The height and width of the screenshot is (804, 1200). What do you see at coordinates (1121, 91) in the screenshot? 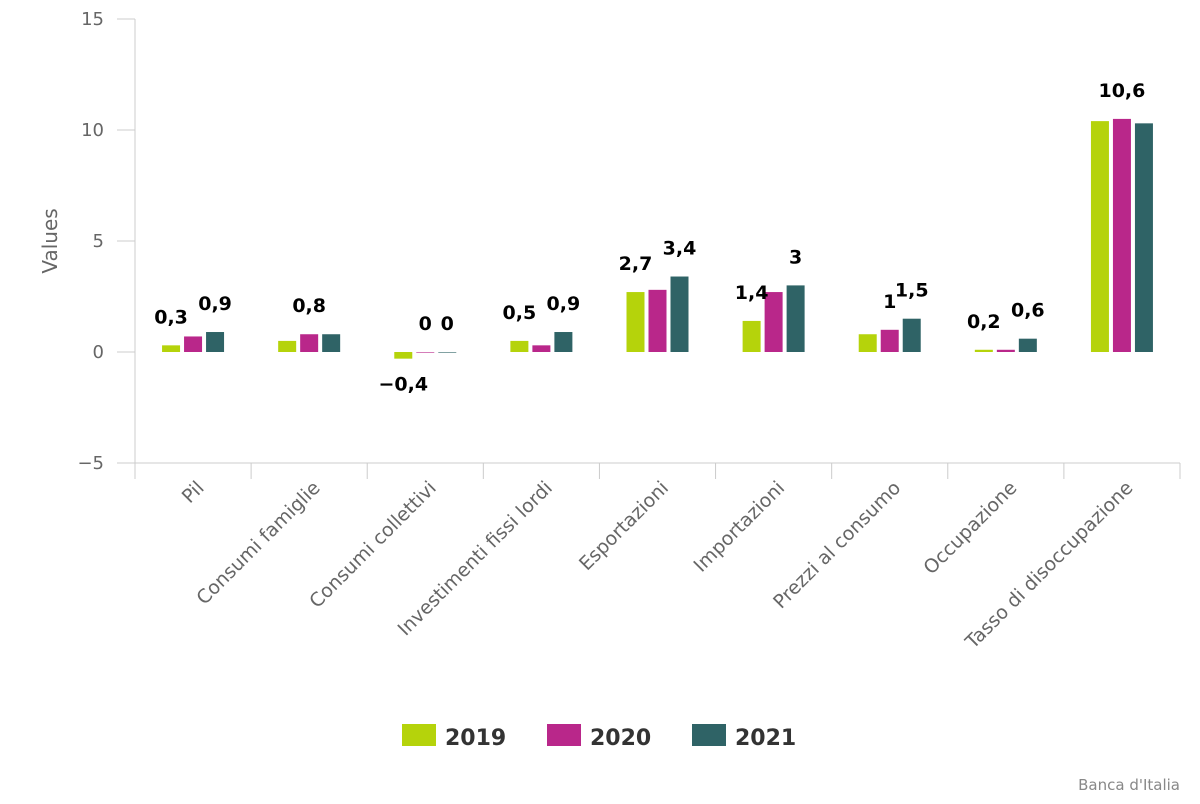
I see `data-label: 10,6` at bounding box center [1121, 91].